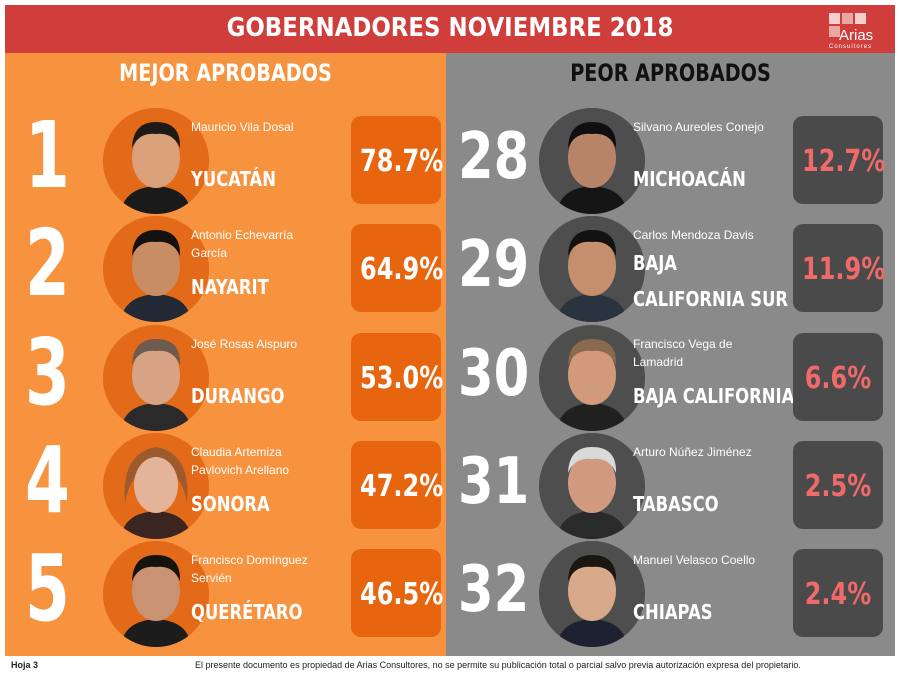 The height and width of the screenshot is (676, 900). Describe the element at coordinates (225, 159) in the screenshot. I see `list-item: 1 Mauricio Vila Dosal YUCATÁN 78.7%` at that location.